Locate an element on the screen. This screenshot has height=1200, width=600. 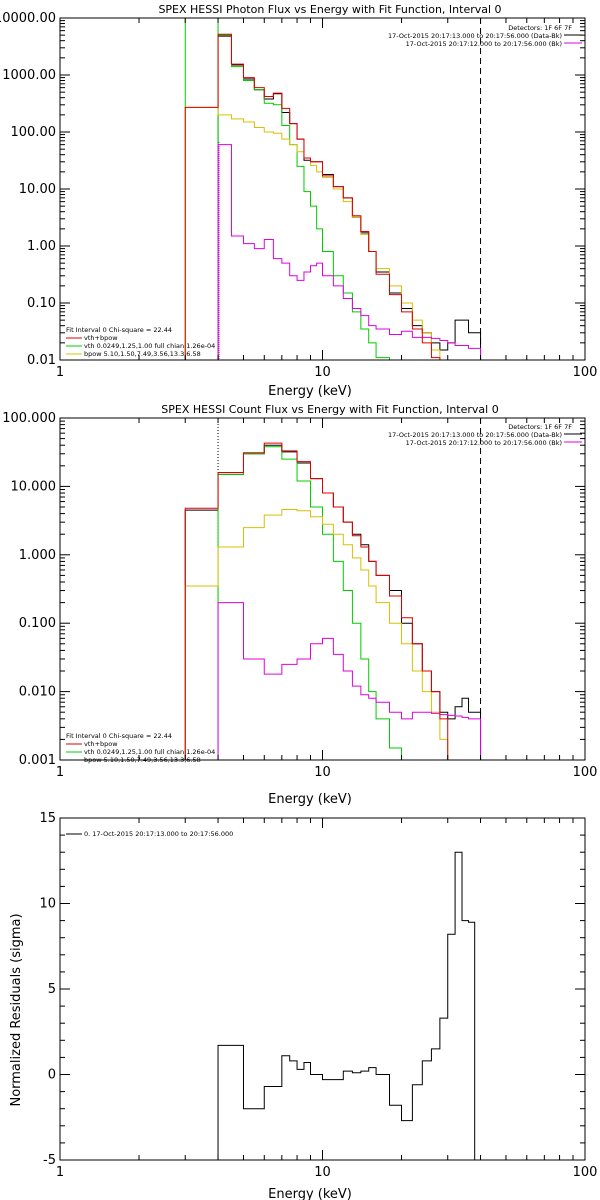
residuals-xlabel: Energy (keV) is located at coordinates (310, 1193).